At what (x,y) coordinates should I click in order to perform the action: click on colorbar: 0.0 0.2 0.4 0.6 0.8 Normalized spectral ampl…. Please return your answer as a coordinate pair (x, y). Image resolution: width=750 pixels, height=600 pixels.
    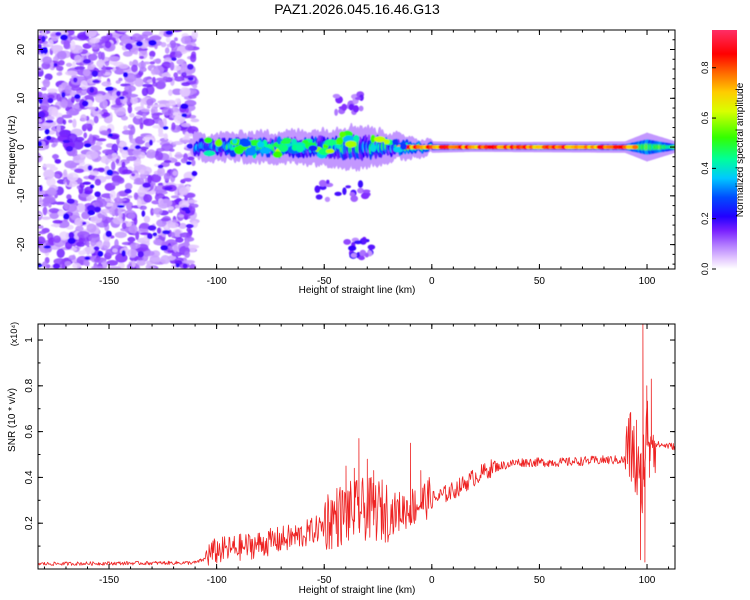
    Looking at the image, I should click on (723, 152).